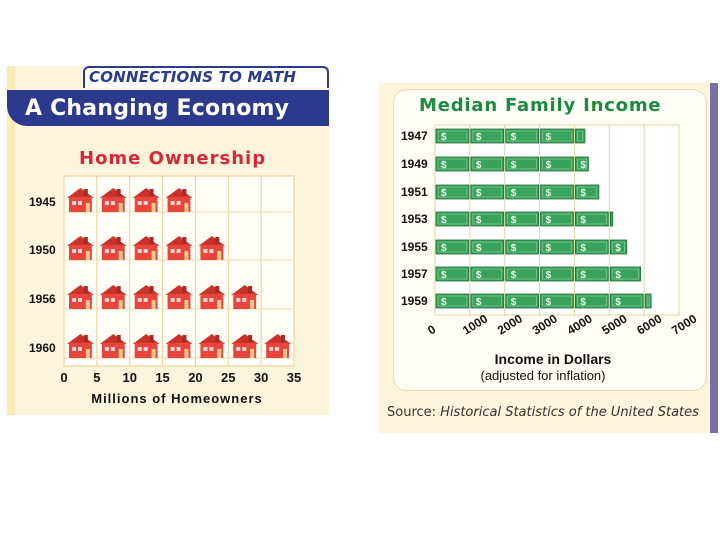  I want to click on home-ownership-title: Home Ownership, so click(173, 158).